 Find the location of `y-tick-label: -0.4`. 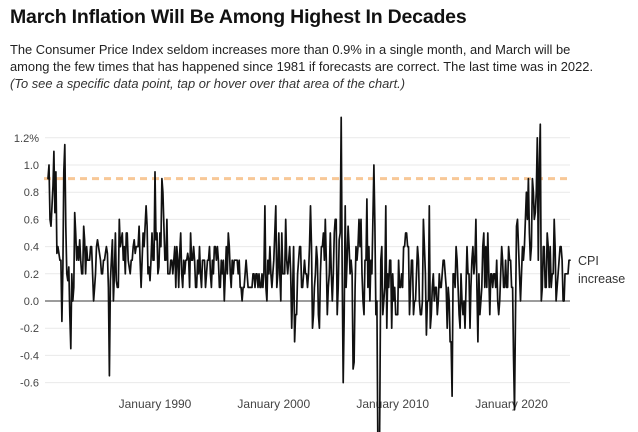

y-tick-label: -0.4 is located at coordinates (29, 356).